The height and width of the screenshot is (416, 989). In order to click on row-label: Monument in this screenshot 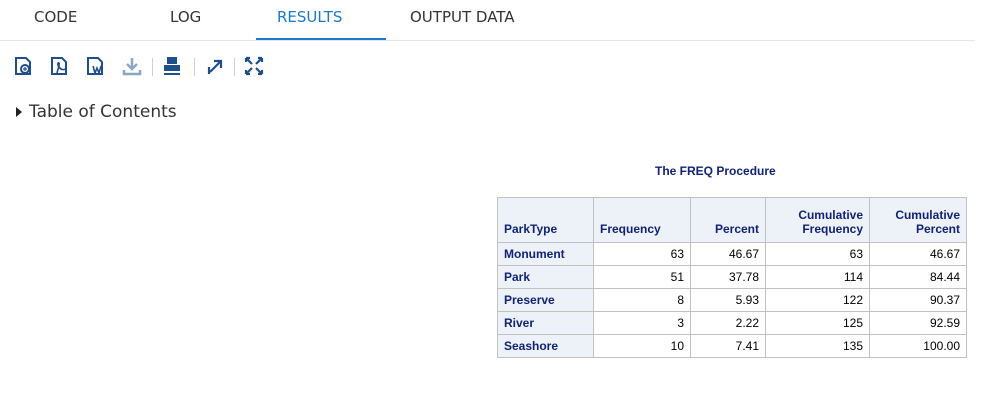, I will do `click(545, 254)`.